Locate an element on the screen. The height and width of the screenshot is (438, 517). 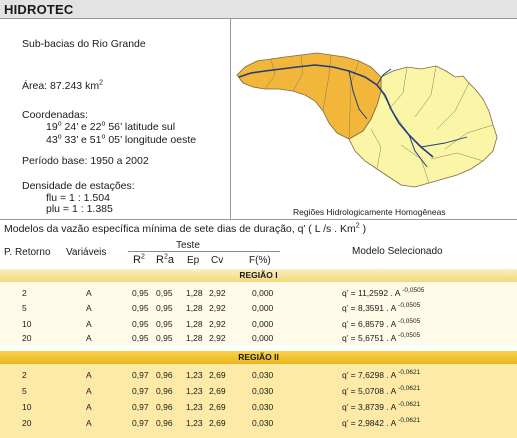
period-value: 1950 a 2002 is located at coordinates (119, 161).